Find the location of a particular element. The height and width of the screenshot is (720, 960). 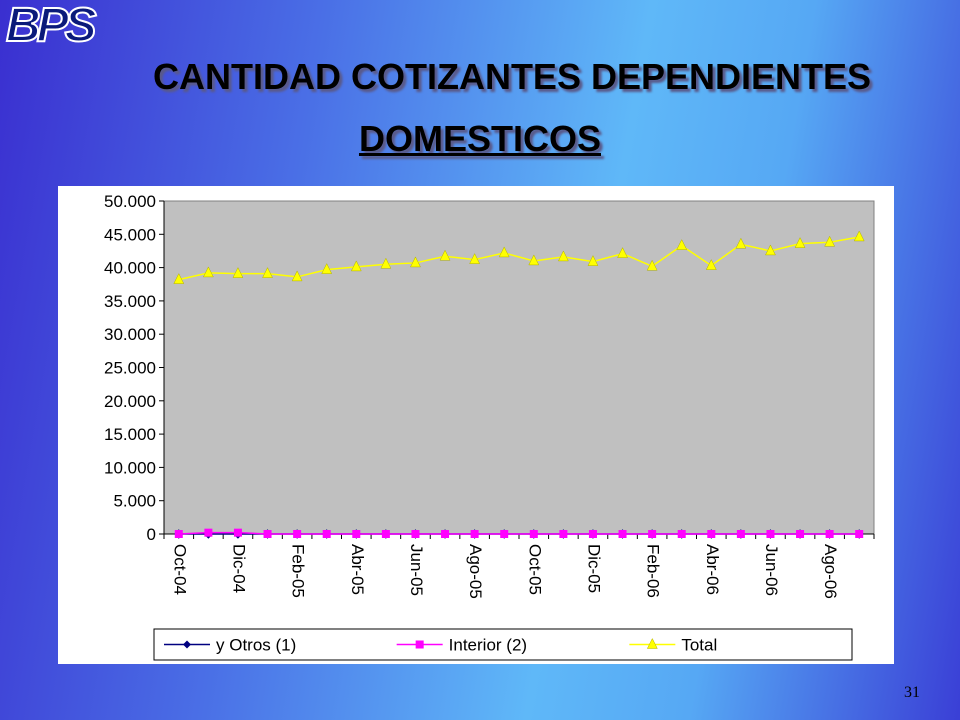

y-tick-label: 45.000 is located at coordinates (130, 234).